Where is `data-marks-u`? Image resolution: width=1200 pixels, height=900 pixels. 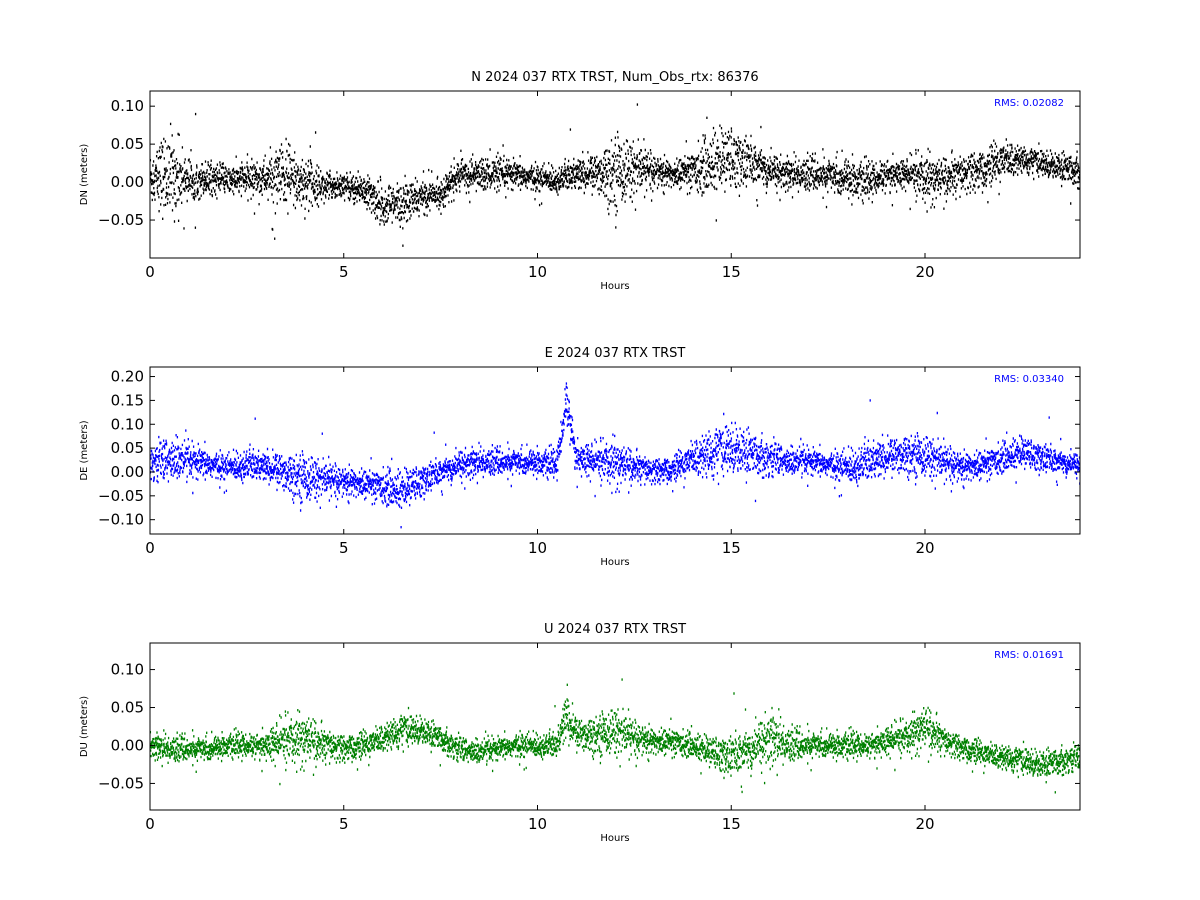
data-marks-u is located at coordinates (615, 736).